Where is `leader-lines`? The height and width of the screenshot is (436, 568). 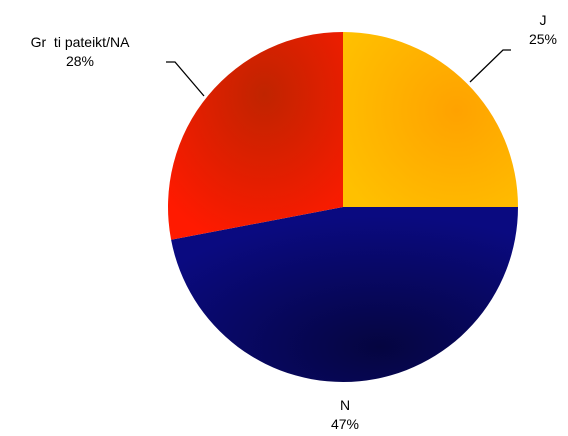 leader-lines is located at coordinates (338, 73).